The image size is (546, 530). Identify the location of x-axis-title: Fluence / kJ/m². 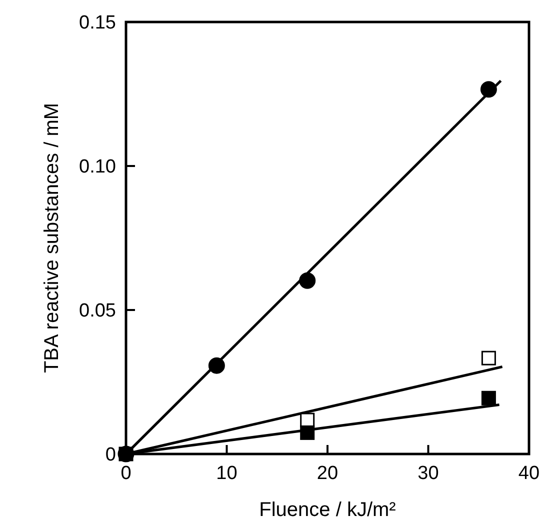
(327, 510).